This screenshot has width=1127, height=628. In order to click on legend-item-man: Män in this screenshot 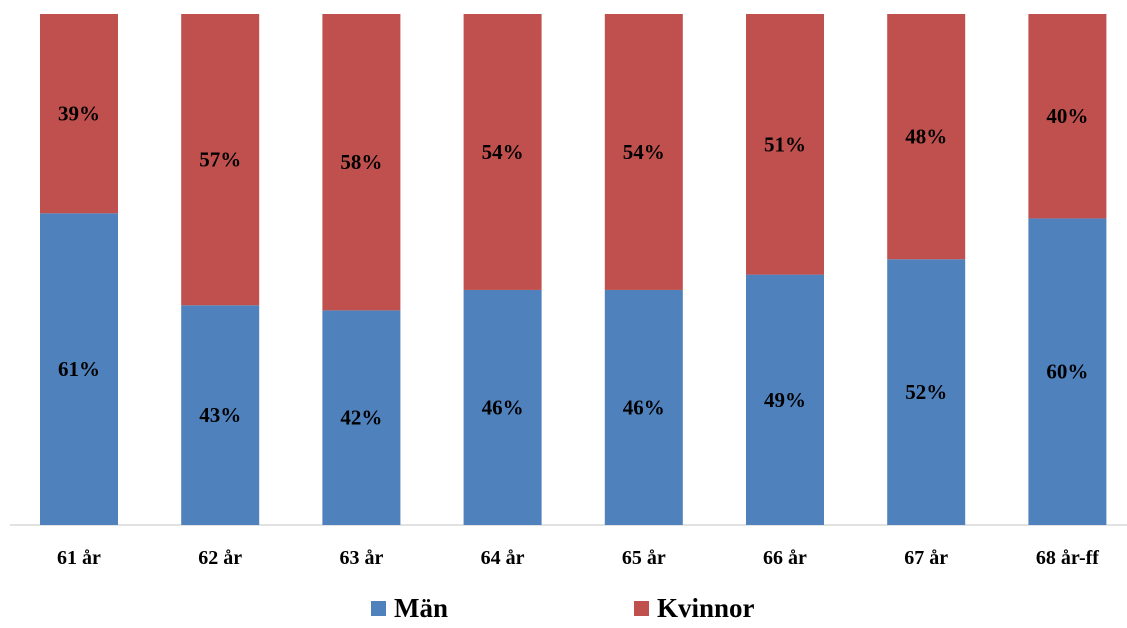, I will do `click(409, 608)`.